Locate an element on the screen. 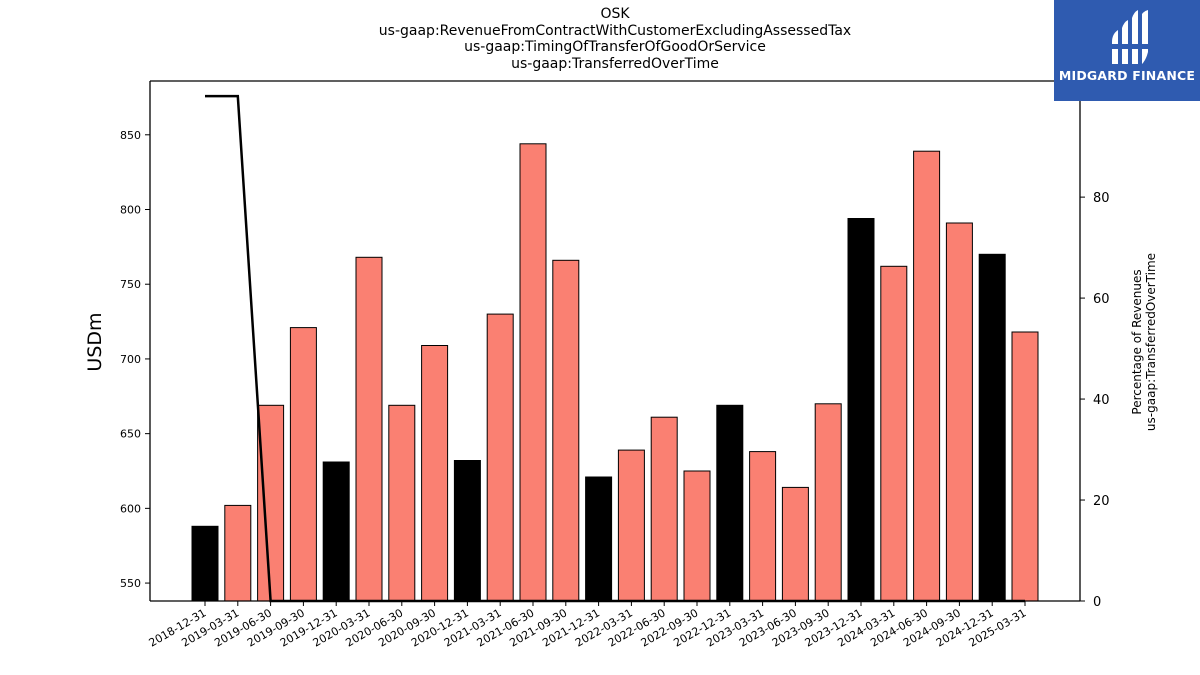 The width and height of the screenshot is (1200, 675). right-tick-label-0: 0 is located at coordinates (1097, 602).